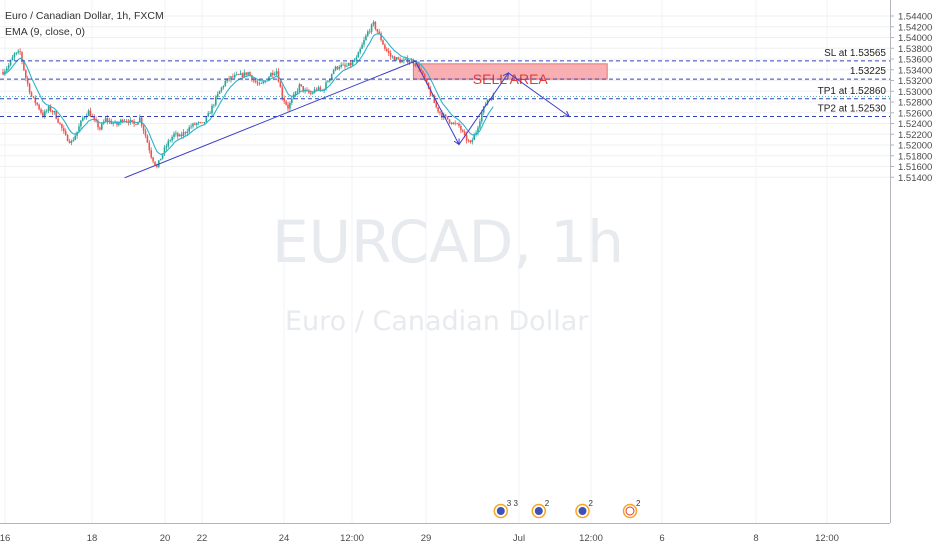 The height and width of the screenshot is (550, 932). I want to click on drawings, so click(347, 119).